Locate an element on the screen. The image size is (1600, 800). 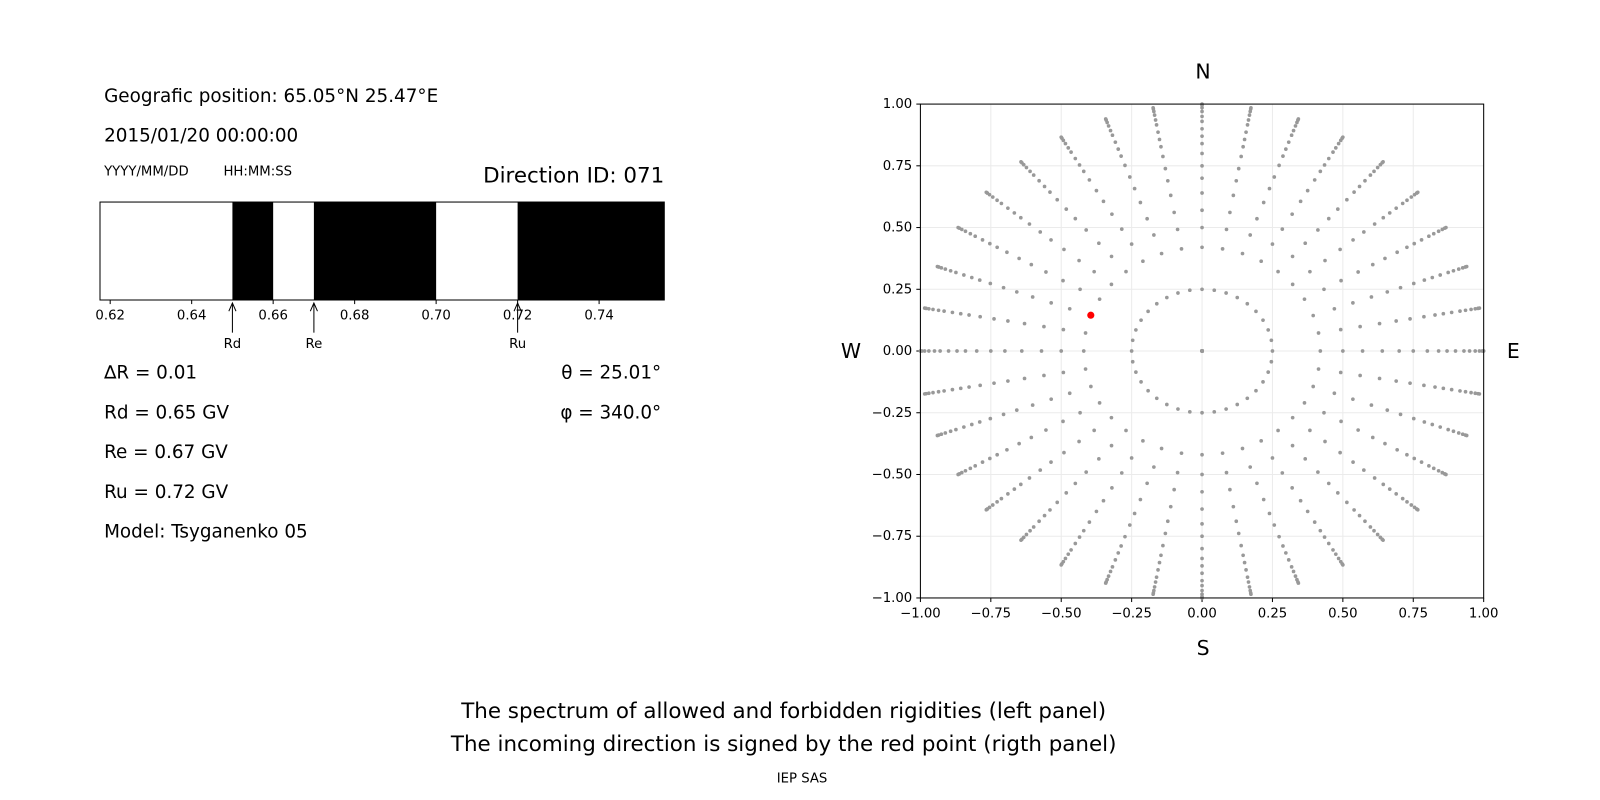
x-tick-label: 0.50 is located at coordinates (1343, 613).